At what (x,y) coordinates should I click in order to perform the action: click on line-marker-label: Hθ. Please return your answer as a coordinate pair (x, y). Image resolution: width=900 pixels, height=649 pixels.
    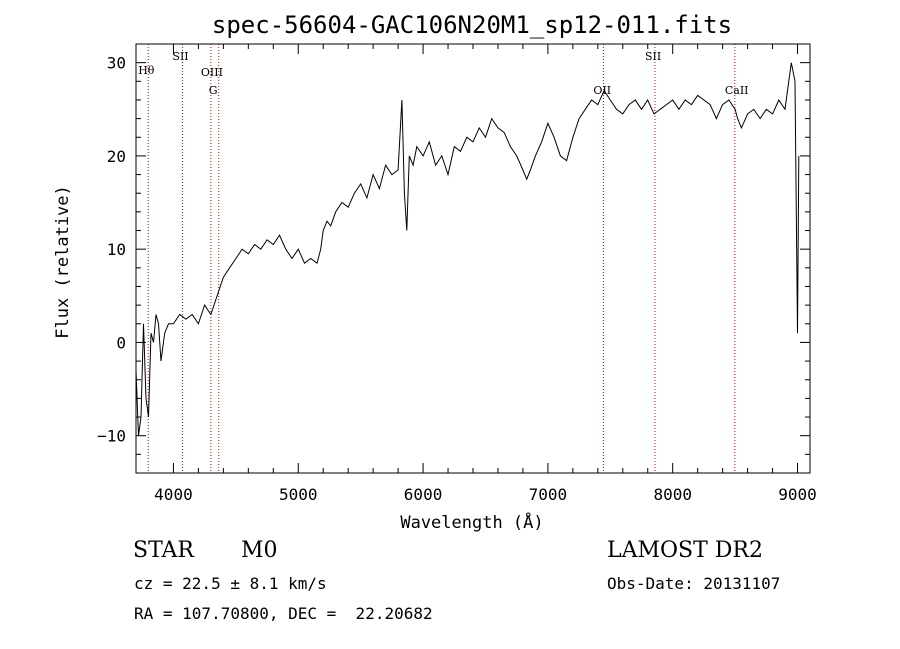
    Looking at the image, I should click on (146, 70).